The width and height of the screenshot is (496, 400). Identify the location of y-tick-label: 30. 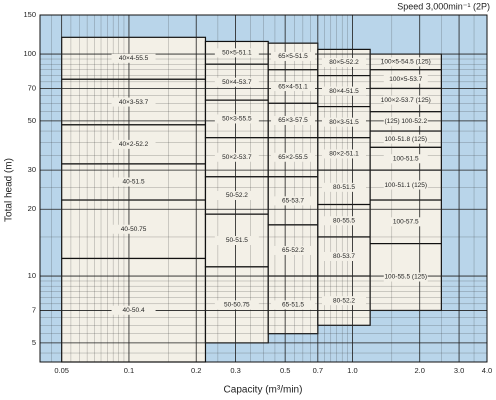
(32, 169).